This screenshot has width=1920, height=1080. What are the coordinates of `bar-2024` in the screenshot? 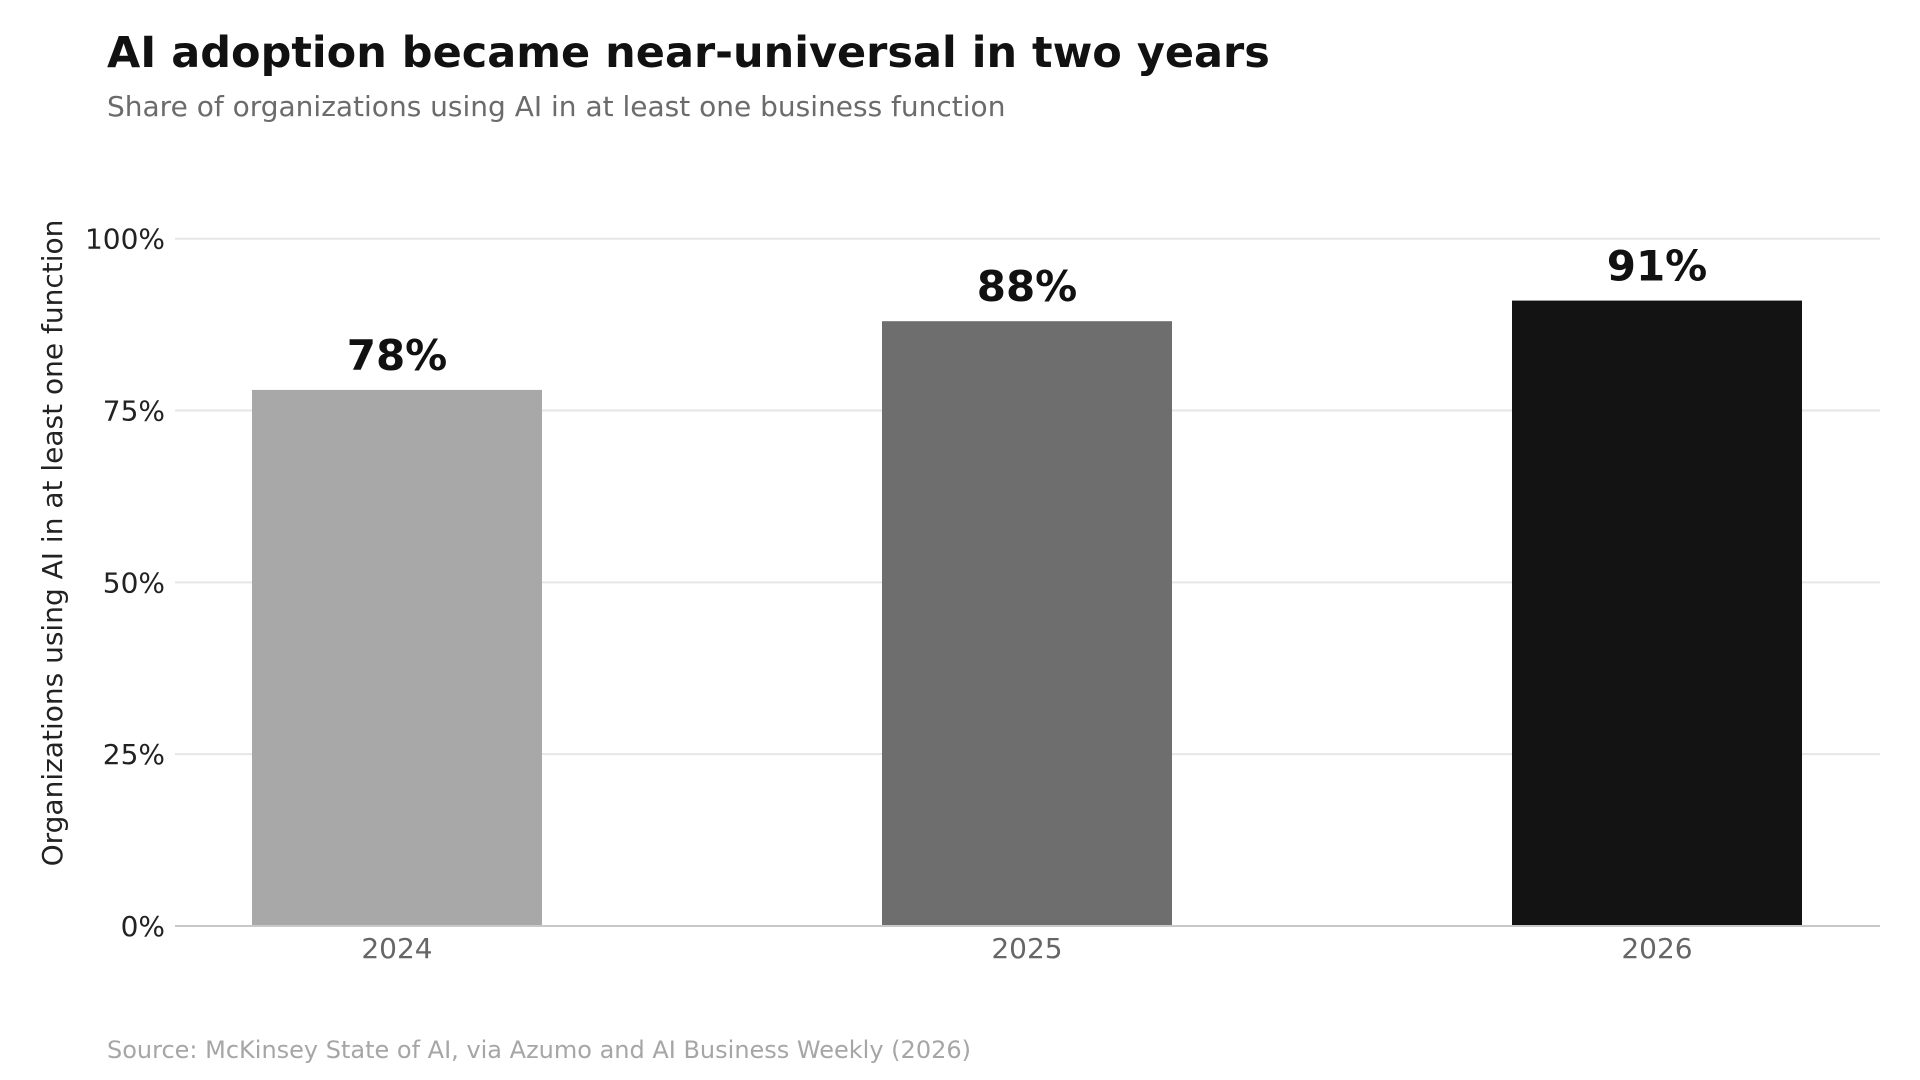 It's located at (397, 658).